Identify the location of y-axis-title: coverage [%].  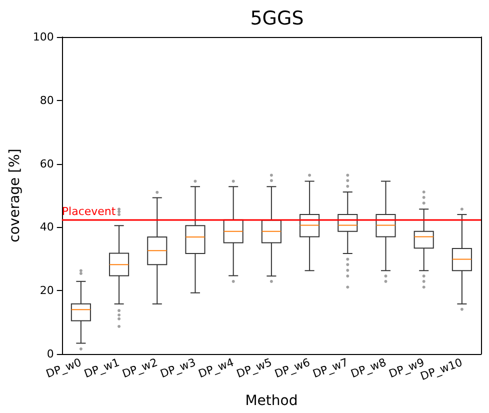
(15, 195).